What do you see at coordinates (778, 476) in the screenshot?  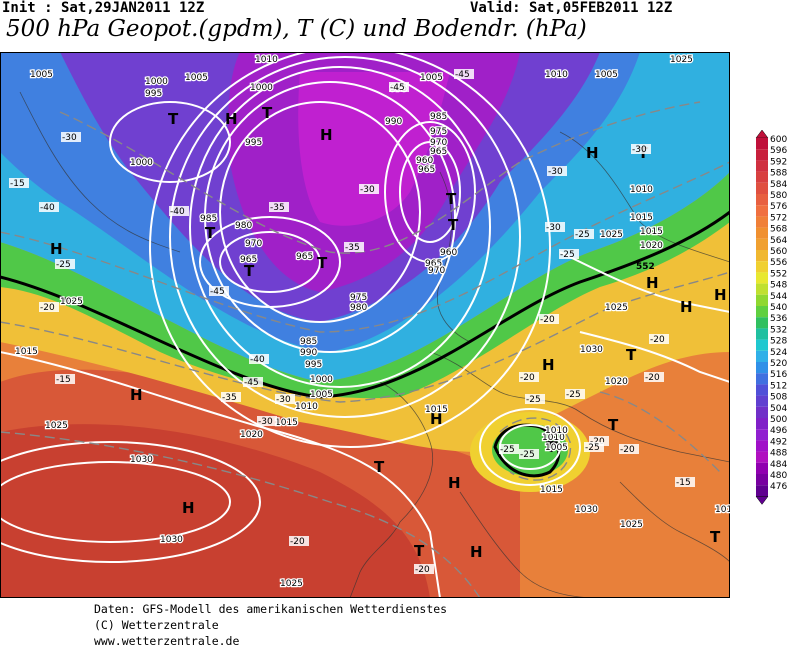 I see `legend-value: 480` at bounding box center [778, 476].